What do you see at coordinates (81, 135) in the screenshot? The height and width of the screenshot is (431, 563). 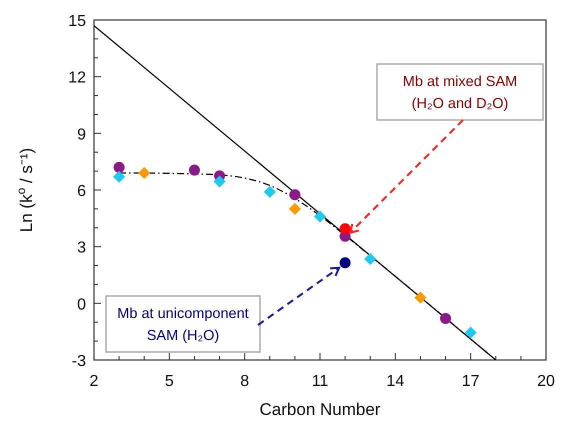 I see `y-tick-label: 9` at bounding box center [81, 135].